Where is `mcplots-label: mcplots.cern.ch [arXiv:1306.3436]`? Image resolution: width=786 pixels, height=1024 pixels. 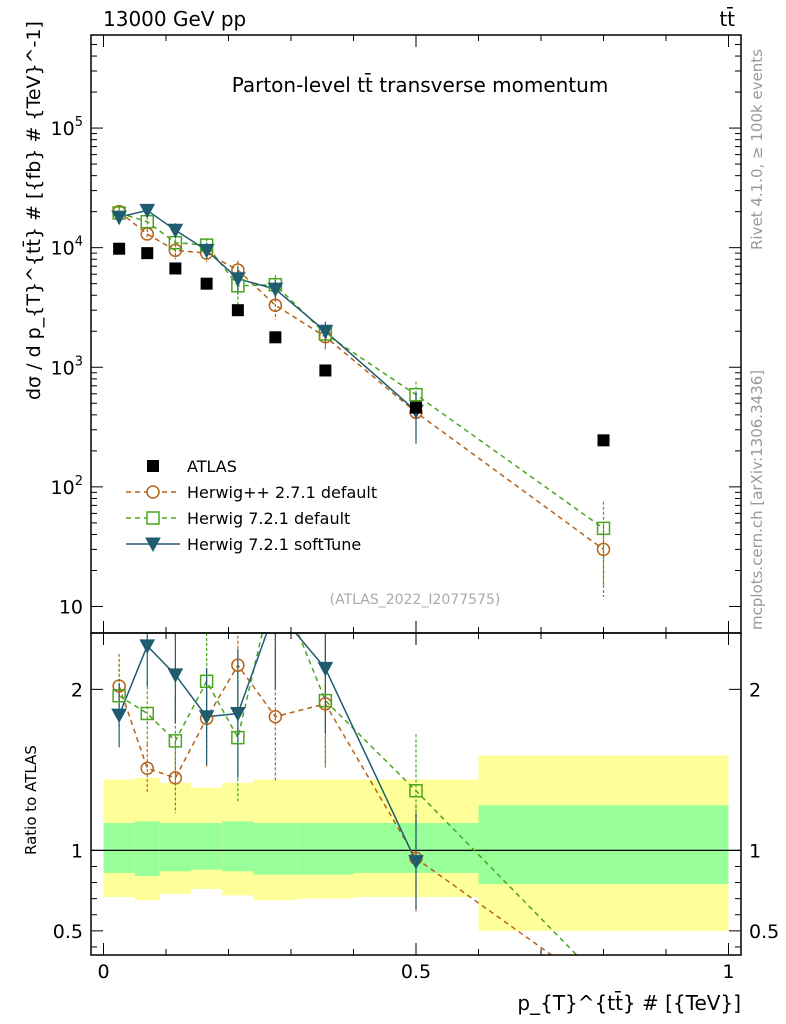 mcplots-label: mcplots.cern.ch [arXiv:1306.3436] is located at coordinates (757, 500).